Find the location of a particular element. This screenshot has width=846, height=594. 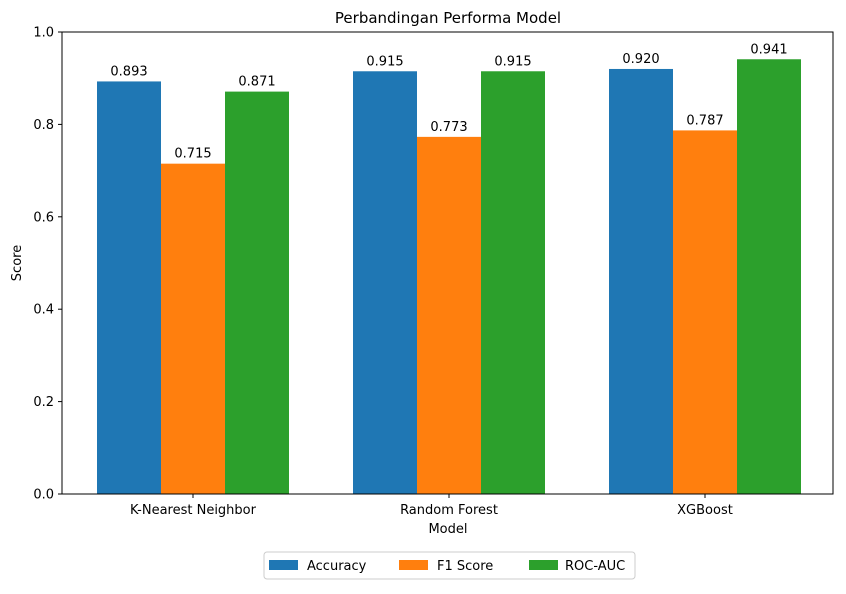

y-tick-label: 0.4 is located at coordinates (43, 310).